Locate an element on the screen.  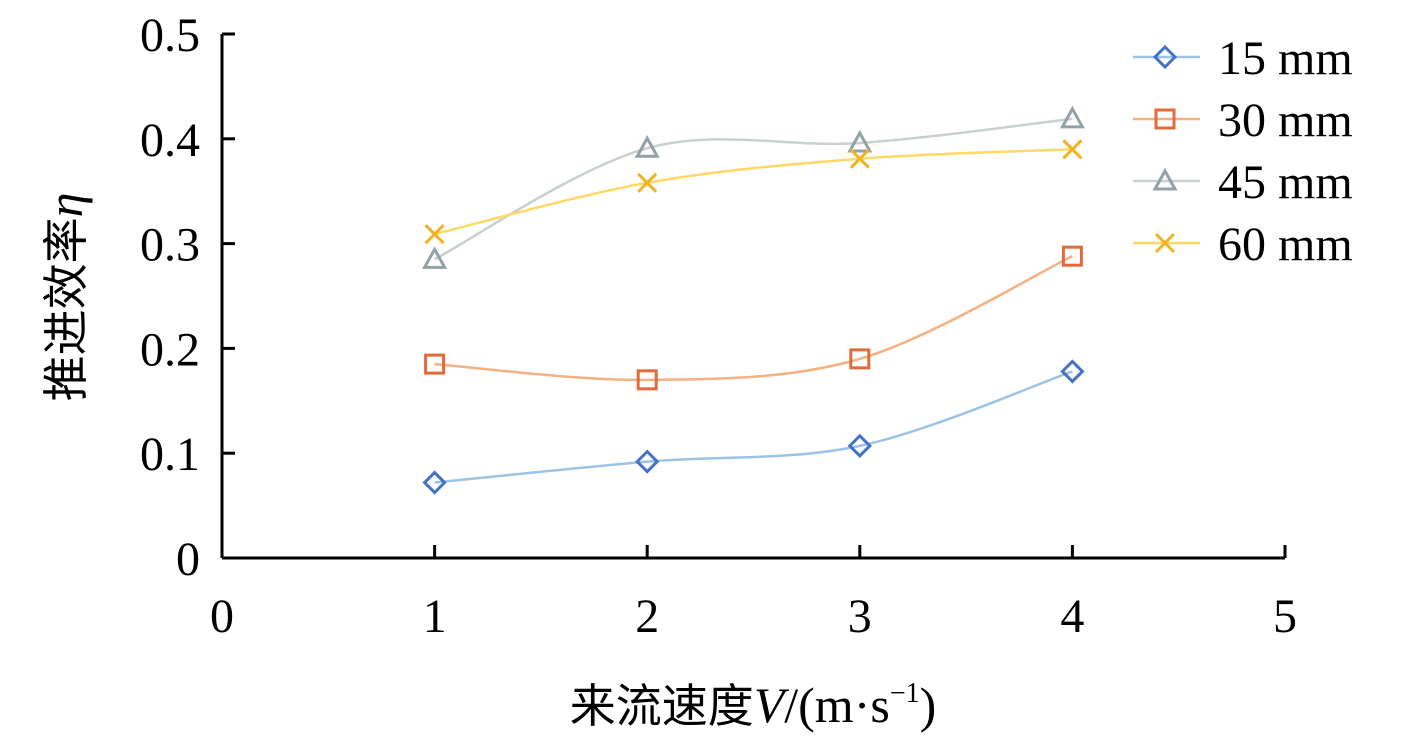
y-axis-title-text: 推进效率 is located at coordinates (66, 309).